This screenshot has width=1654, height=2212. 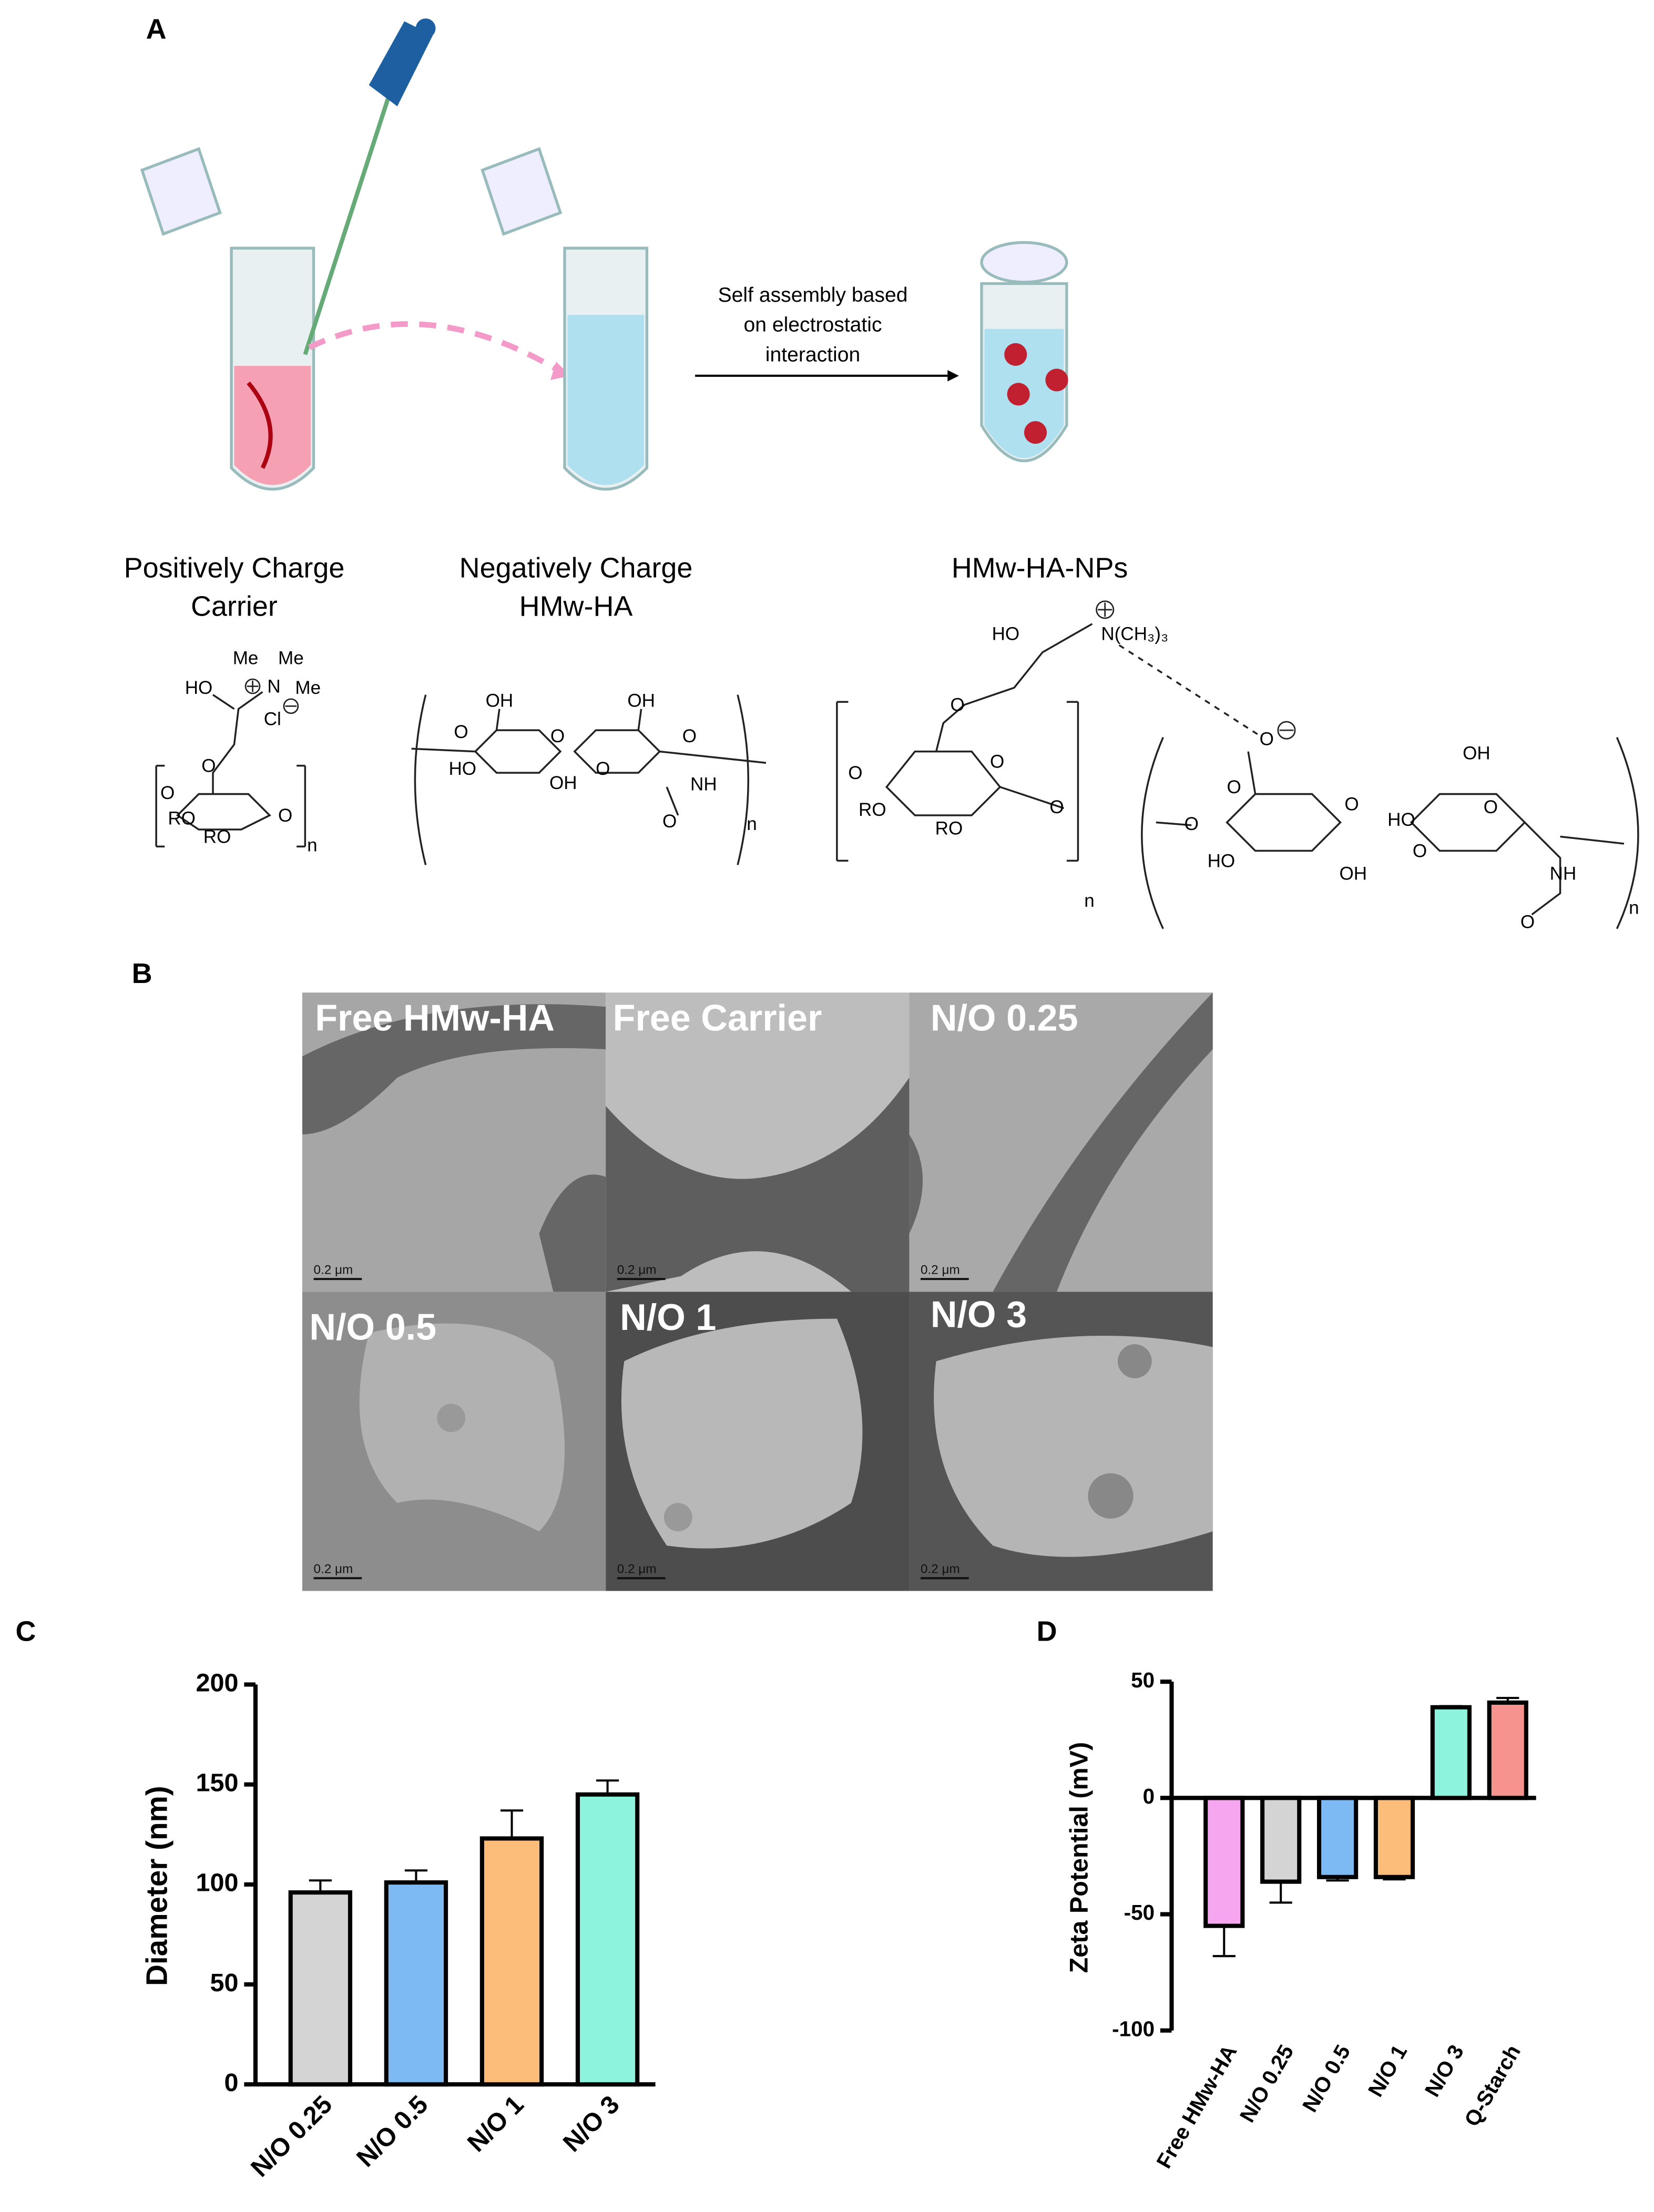 I want to click on y-tick-label: 100, so click(x=217, y=1883).